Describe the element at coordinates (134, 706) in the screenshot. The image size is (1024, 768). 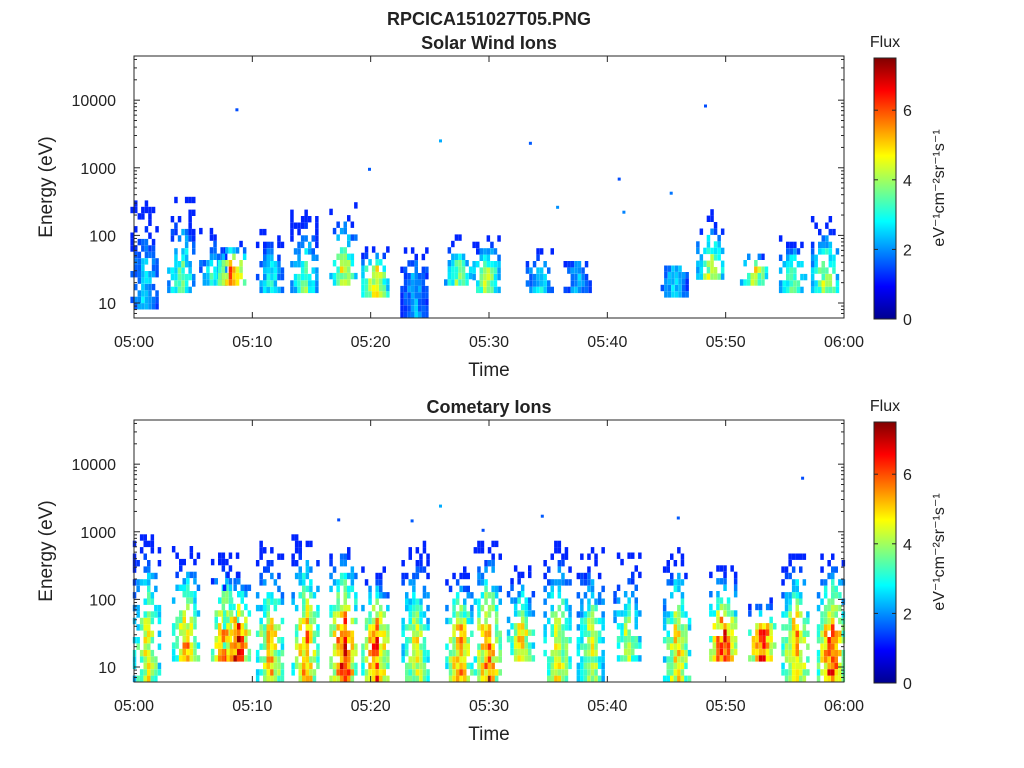
I see `x-tick-label: 05:00` at that location.